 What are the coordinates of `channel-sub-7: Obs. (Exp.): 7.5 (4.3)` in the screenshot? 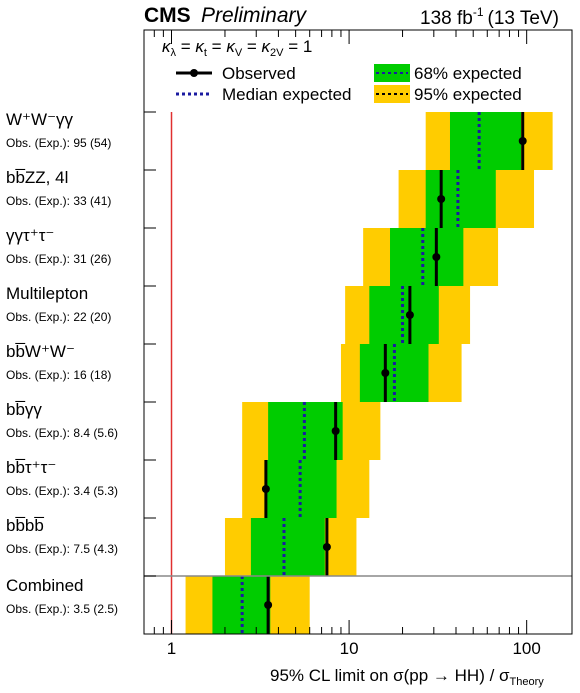 It's located at (62, 549).